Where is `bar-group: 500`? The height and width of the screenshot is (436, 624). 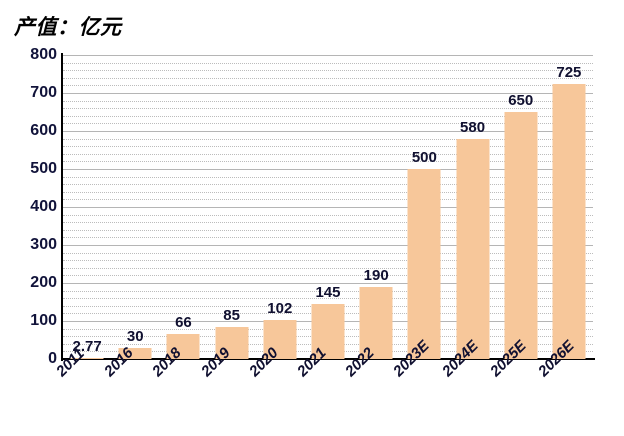 bar-group: 500 is located at coordinates (424, 207).